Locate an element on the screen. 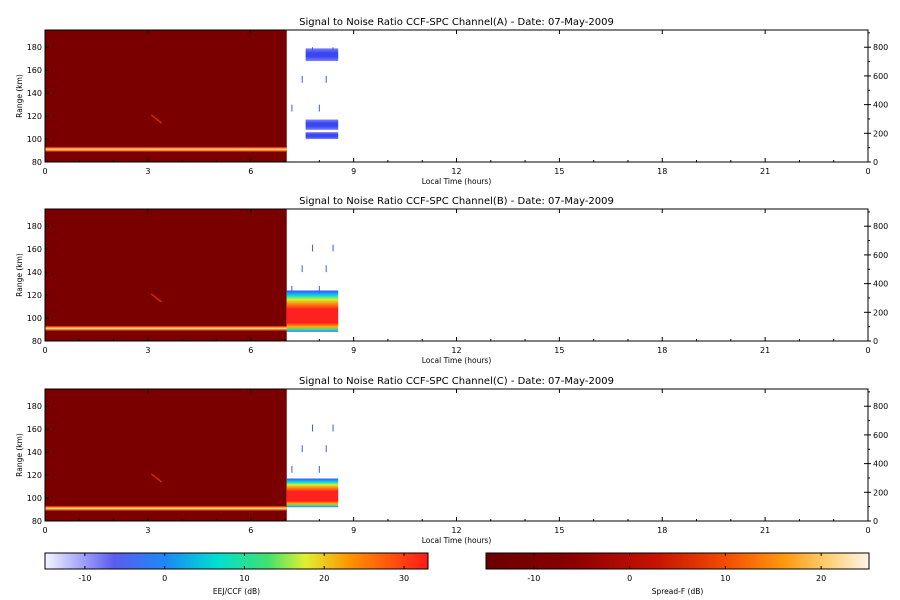  spread-tick-label: 10 is located at coordinates (725, 578).